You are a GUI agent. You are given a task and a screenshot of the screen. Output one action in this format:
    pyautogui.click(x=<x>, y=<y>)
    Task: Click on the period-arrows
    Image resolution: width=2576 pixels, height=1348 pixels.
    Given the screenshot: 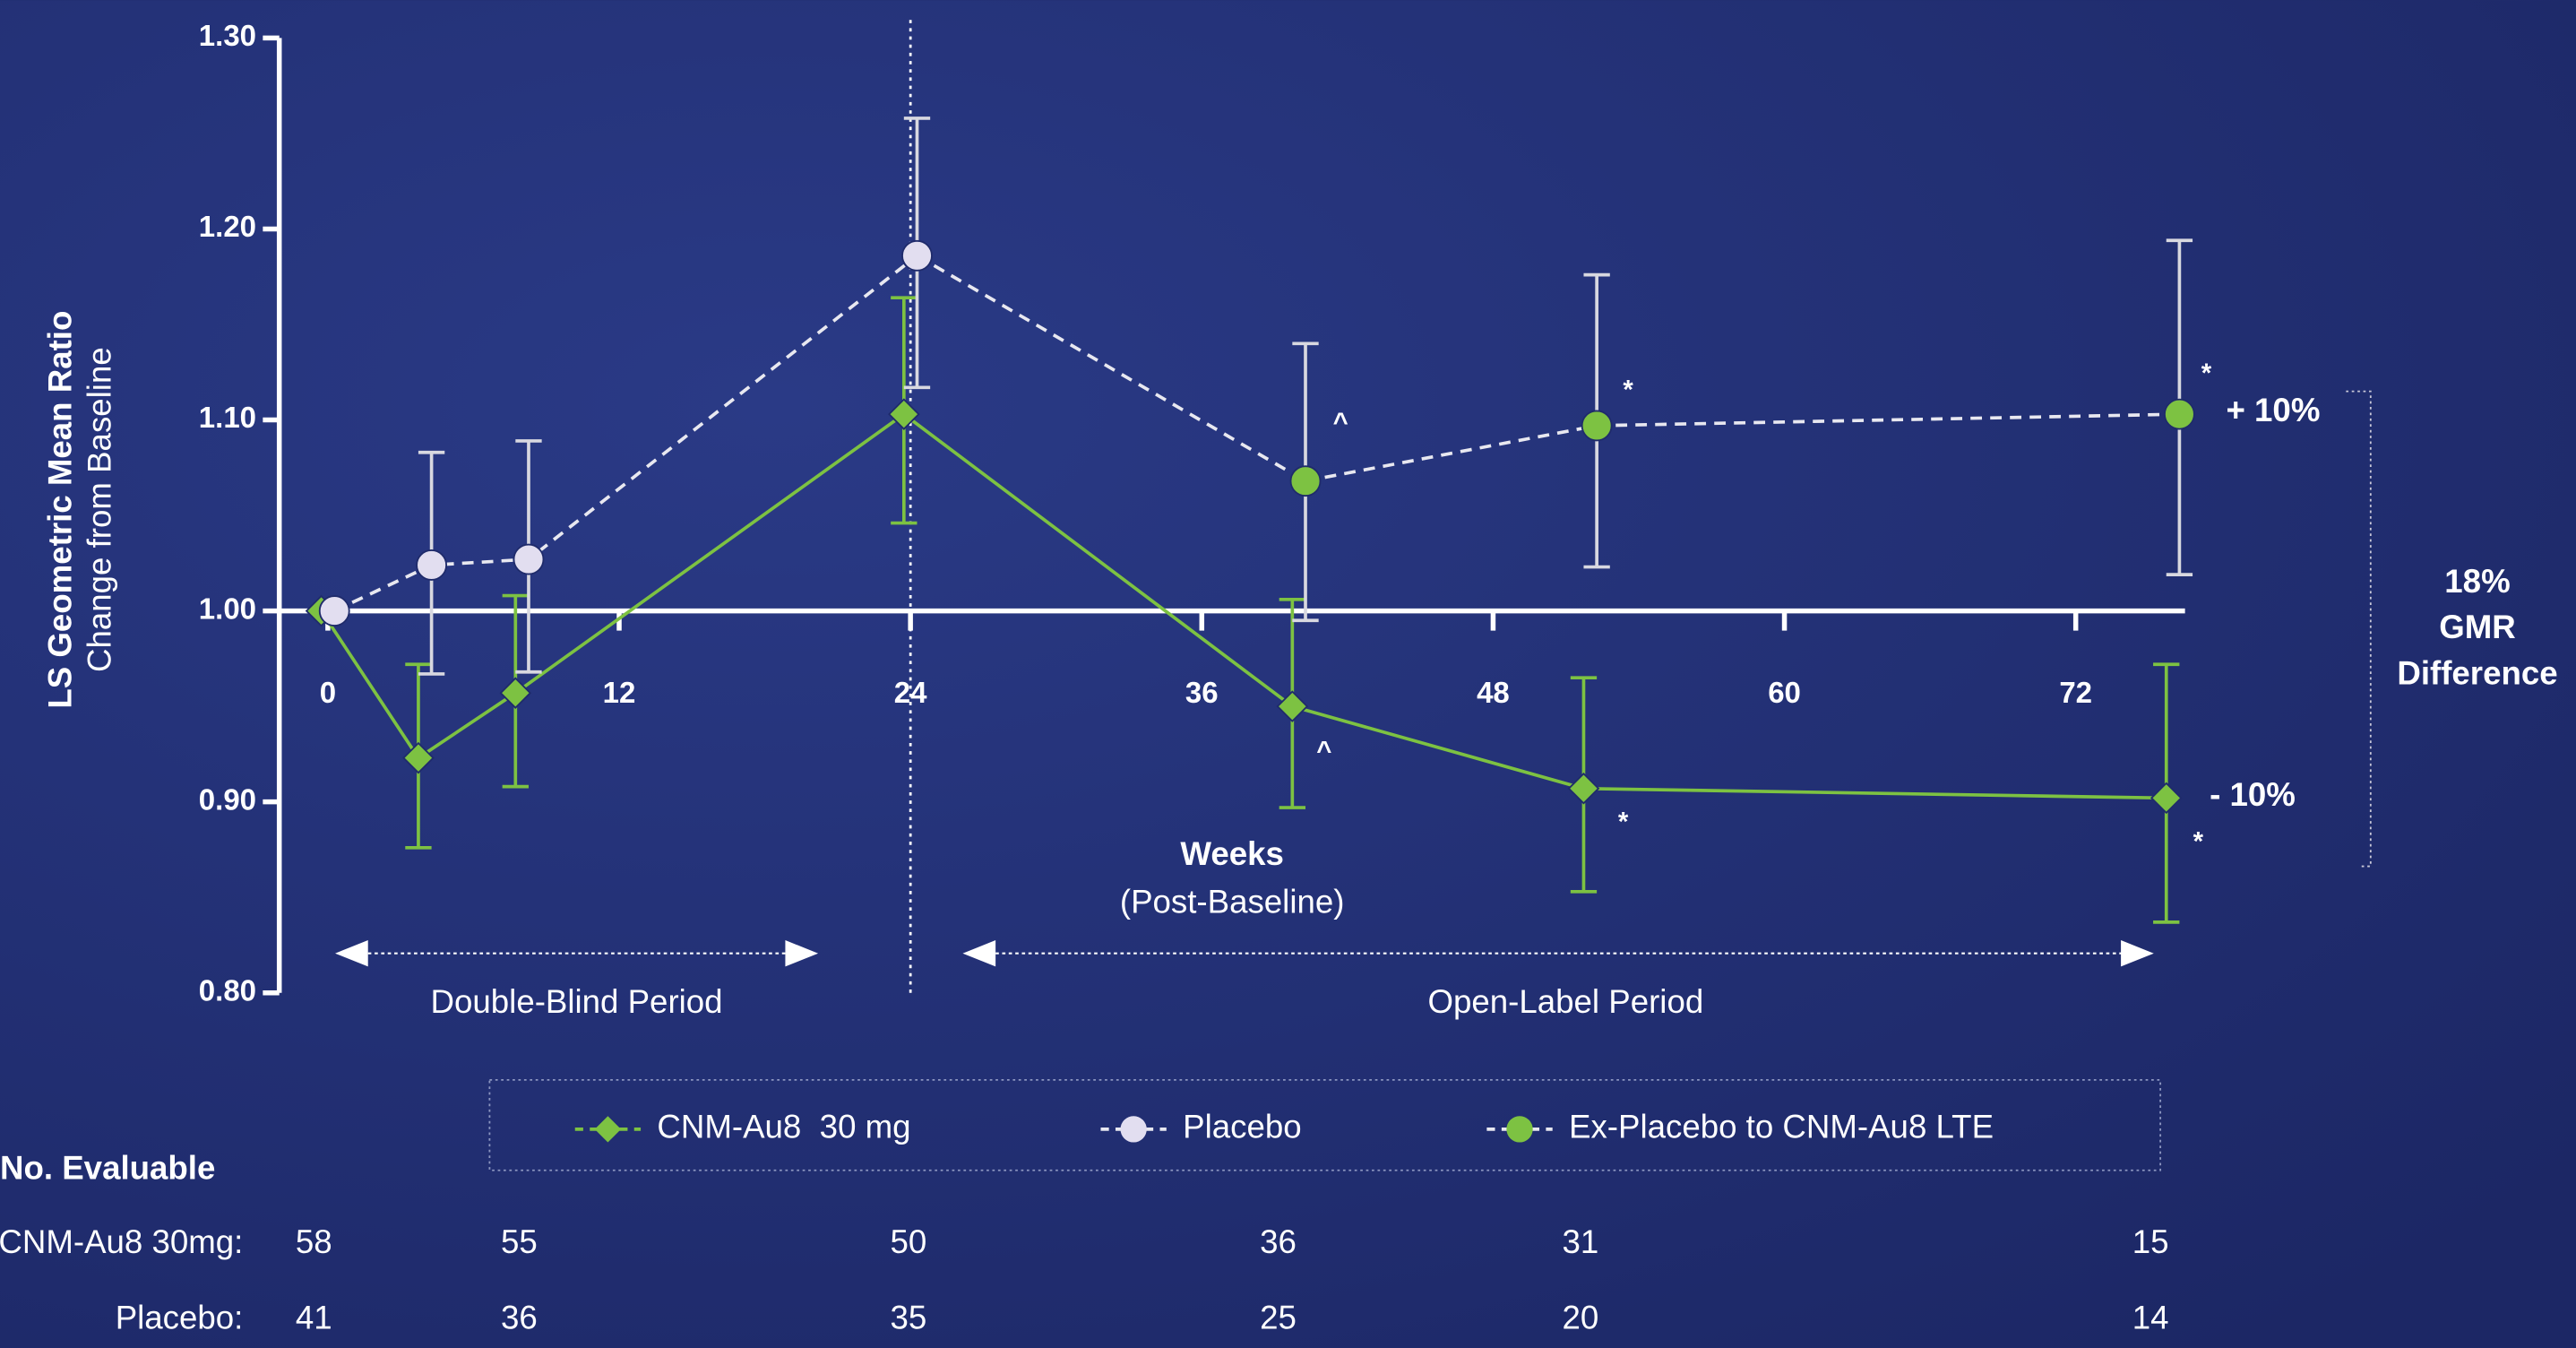 What is the action you would take?
    pyautogui.click(x=1244, y=954)
    